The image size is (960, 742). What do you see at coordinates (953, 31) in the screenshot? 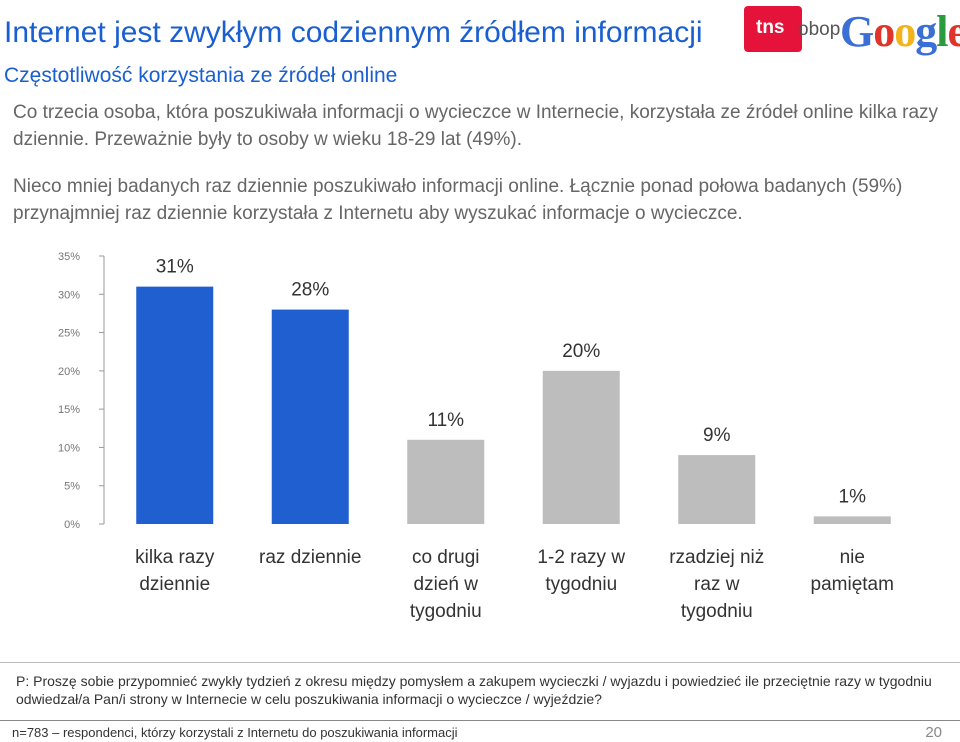
I see `google-logo-letter: e` at bounding box center [953, 31].